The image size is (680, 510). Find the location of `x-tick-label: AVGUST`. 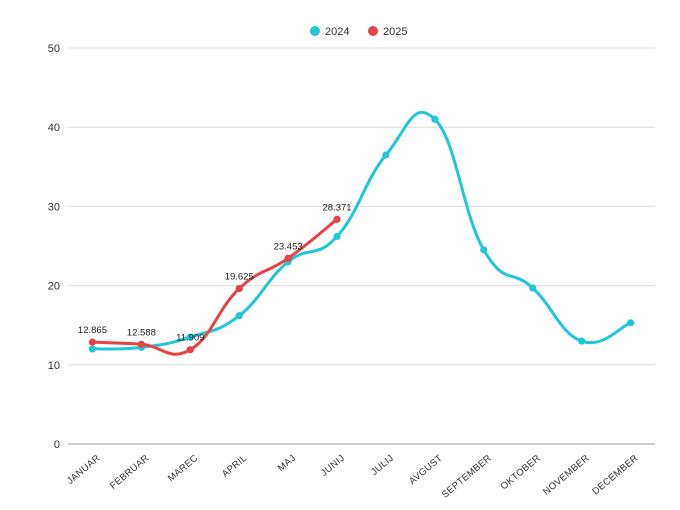

x-tick-label: AVGUST is located at coordinates (426, 470).